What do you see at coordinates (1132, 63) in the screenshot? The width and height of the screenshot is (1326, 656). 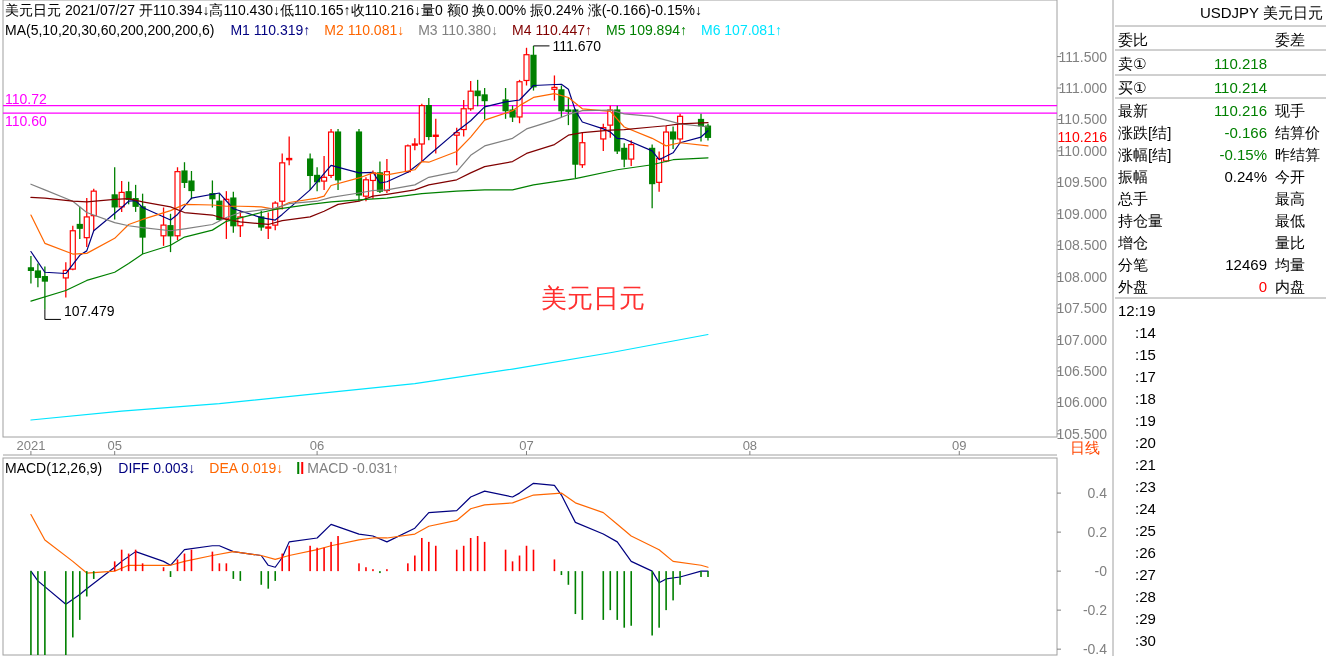 I see `text: 卖①` at bounding box center [1132, 63].